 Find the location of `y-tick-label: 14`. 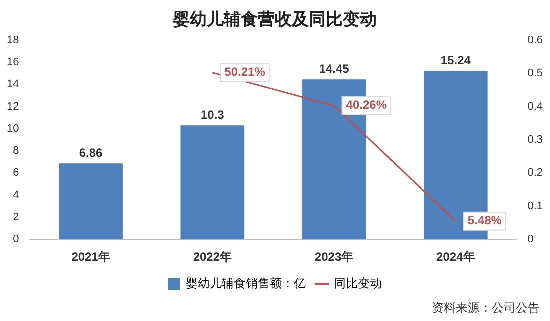

y-tick-label: 14 is located at coordinates (13, 84).